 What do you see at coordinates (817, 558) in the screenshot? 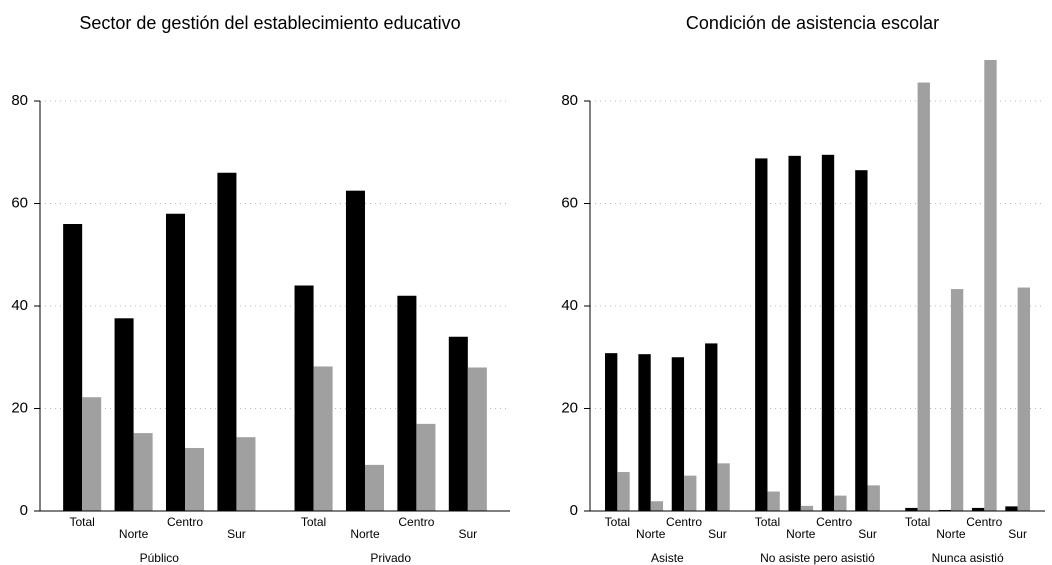
I see `group-label: No asiste pero asistió` at bounding box center [817, 558].